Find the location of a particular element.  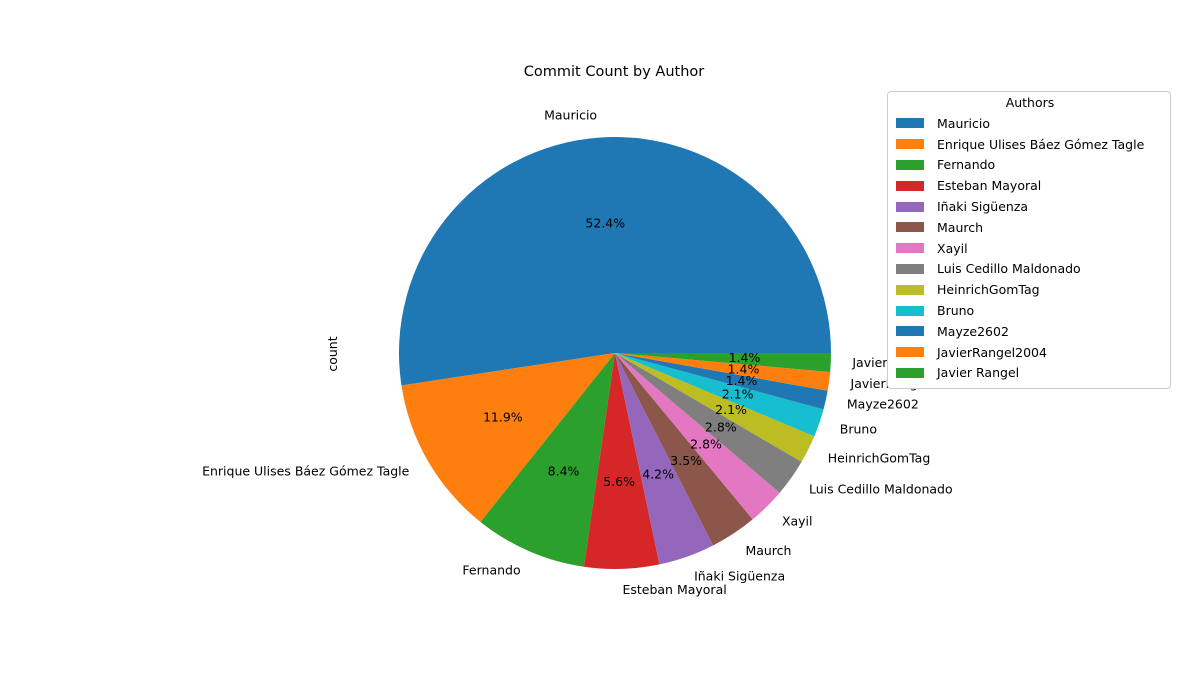

legend-label: Javier Rangel is located at coordinates (978, 373).